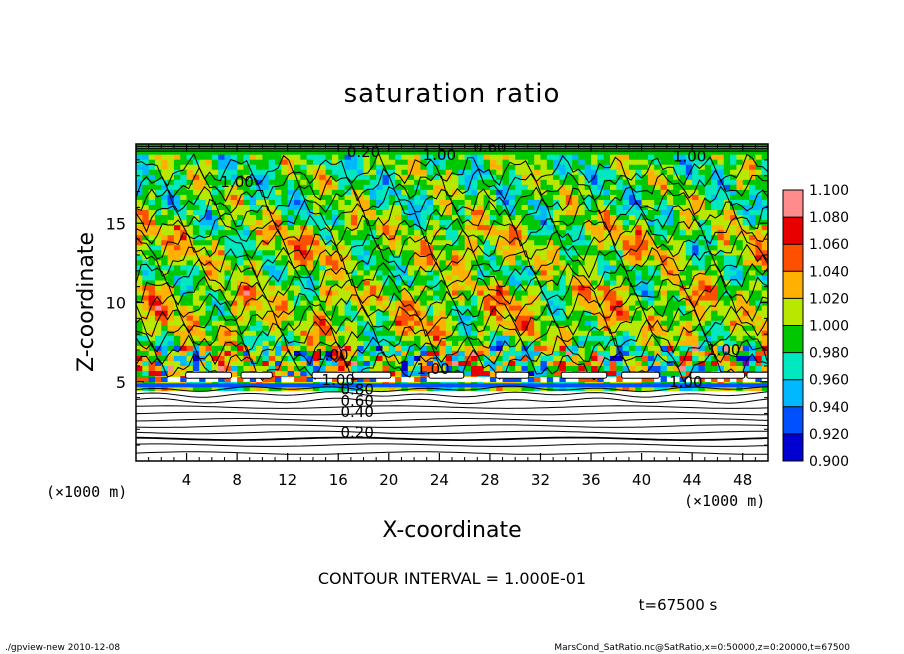 The height and width of the screenshot is (654, 904). I want to click on x-axis-label: X-coordinate, so click(451, 530).